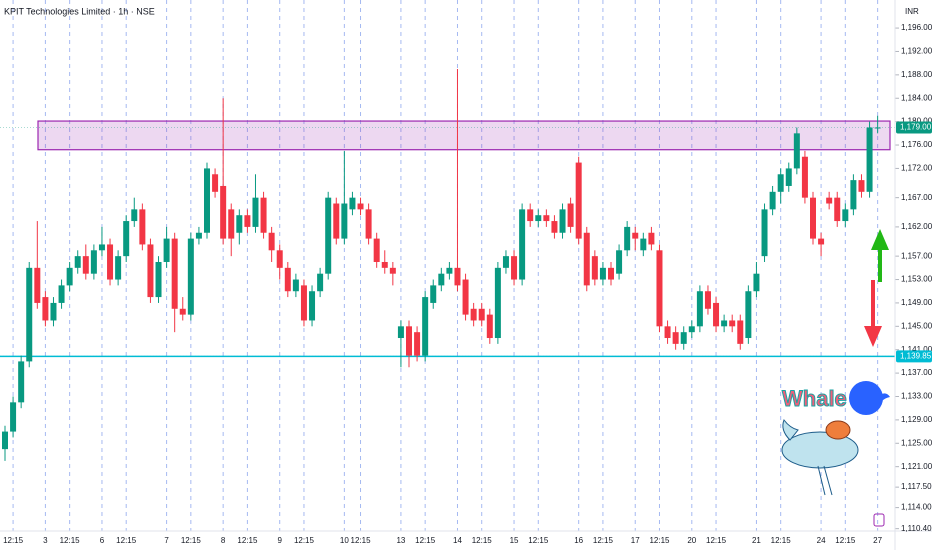 The height and width of the screenshot is (550, 932). I want to click on y-tick-label: 1,121.00, so click(916, 466).